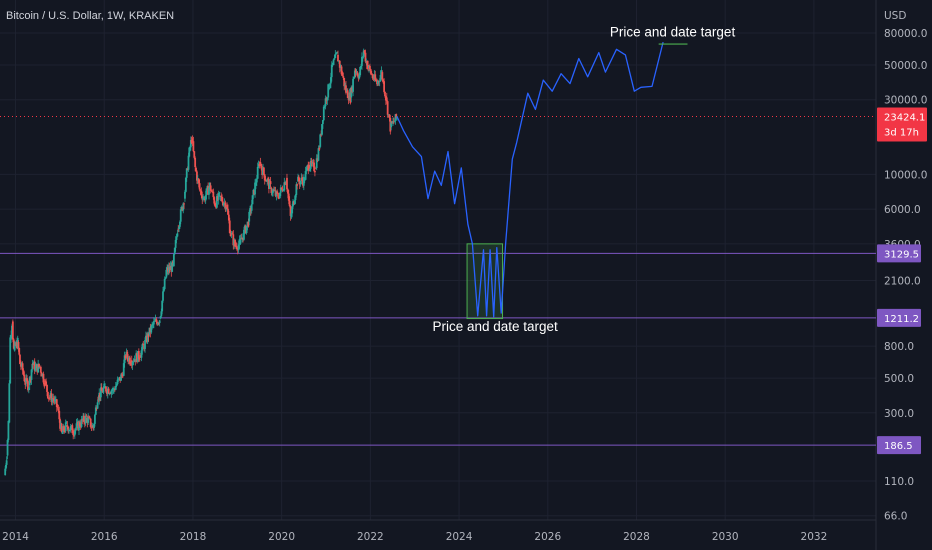 This screenshot has width=932, height=550. Describe the element at coordinates (899, 317) in the screenshot. I see `level-tag` at that location.